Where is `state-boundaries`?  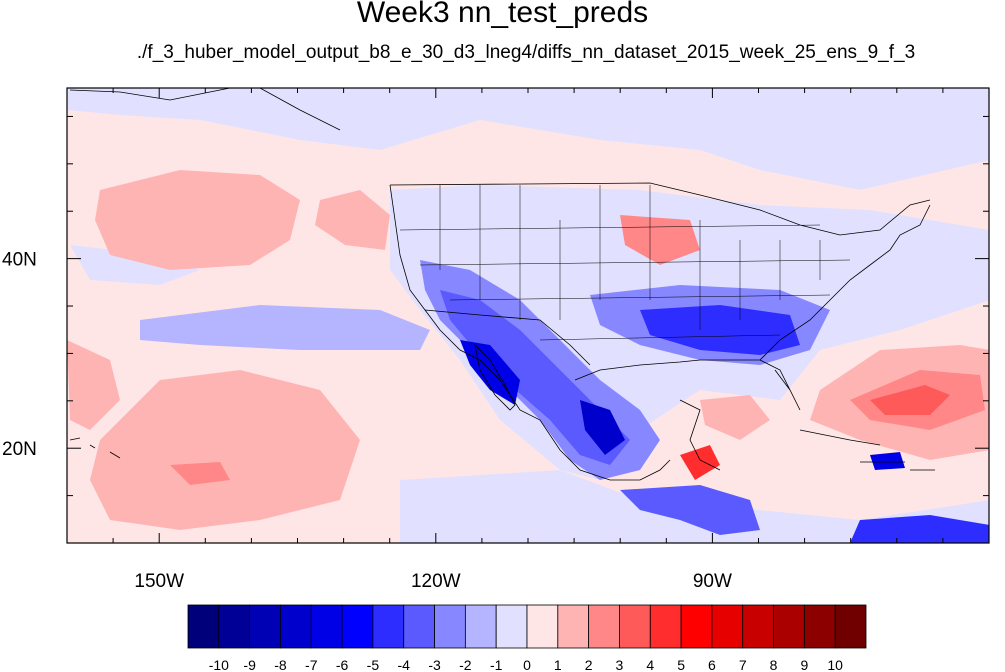
state-boundaries is located at coordinates (625, 263).